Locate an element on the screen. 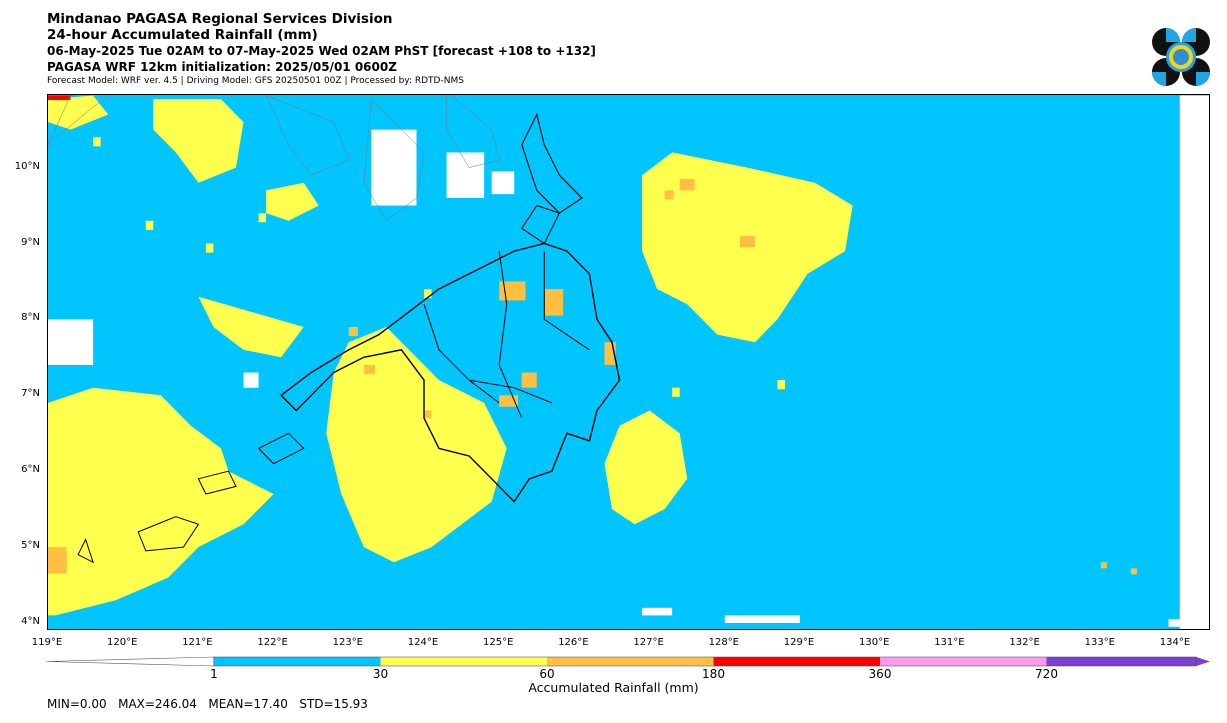 The image size is (1227, 723). latitude-label: 10°N is located at coordinates (27, 166).